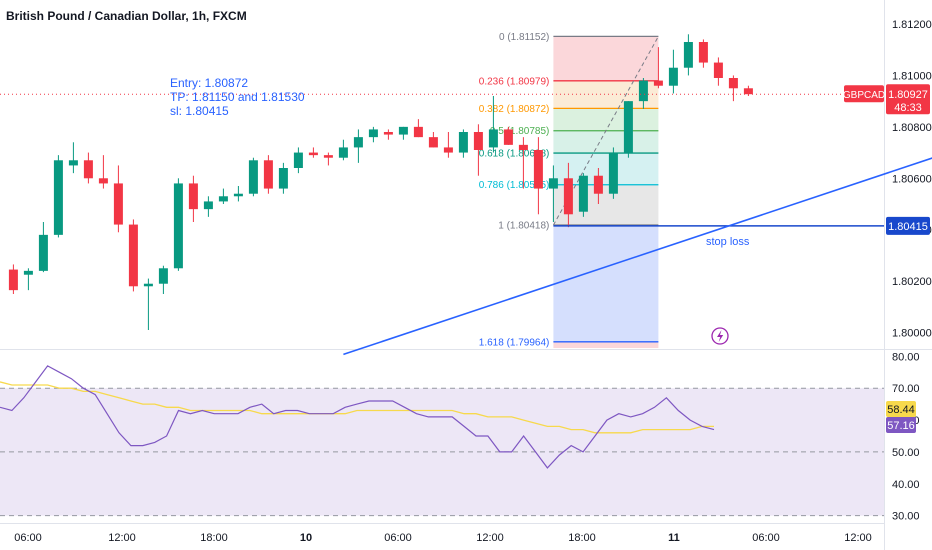  What do you see at coordinates (906, 357) in the screenshot?
I see `rsi-tick-label: 80.00` at bounding box center [906, 357].